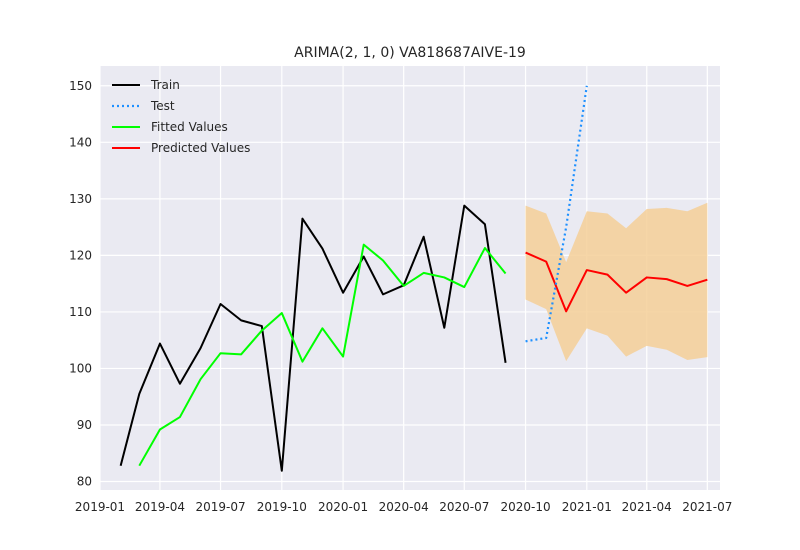 Image resolution: width=800 pixels, height=550 pixels. Describe the element at coordinates (84, 482) in the screenshot. I see `y-tick-label: 80` at that location.